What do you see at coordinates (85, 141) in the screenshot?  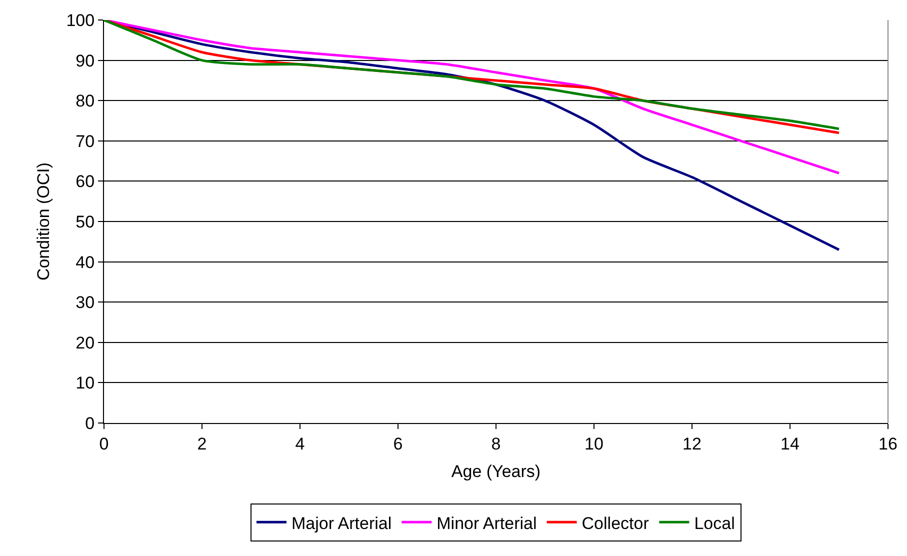 I see `y-tick-label: 70` at bounding box center [85, 141].